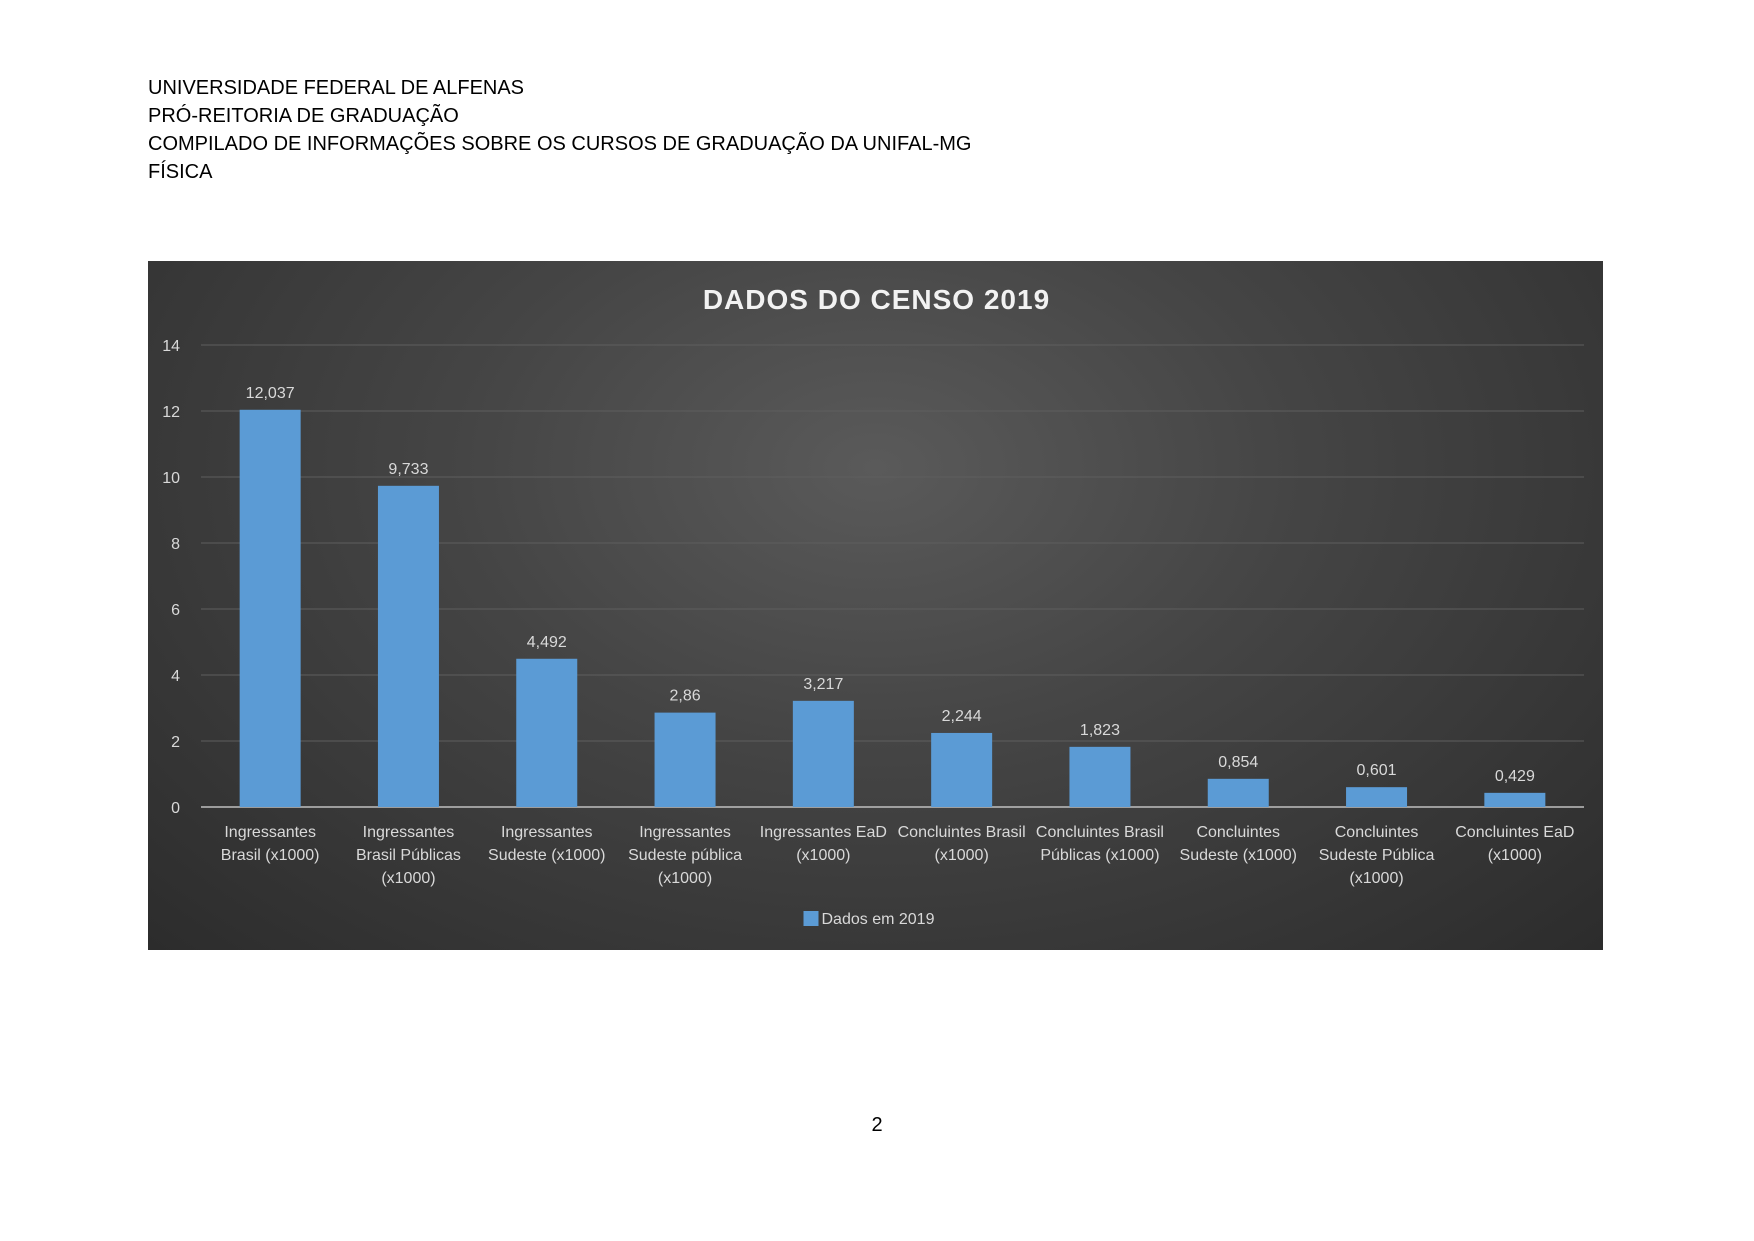  What do you see at coordinates (270, 844) in the screenshot?
I see `x-tick-label: Ingressantes Brasil (x1000)` at bounding box center [270, 844].